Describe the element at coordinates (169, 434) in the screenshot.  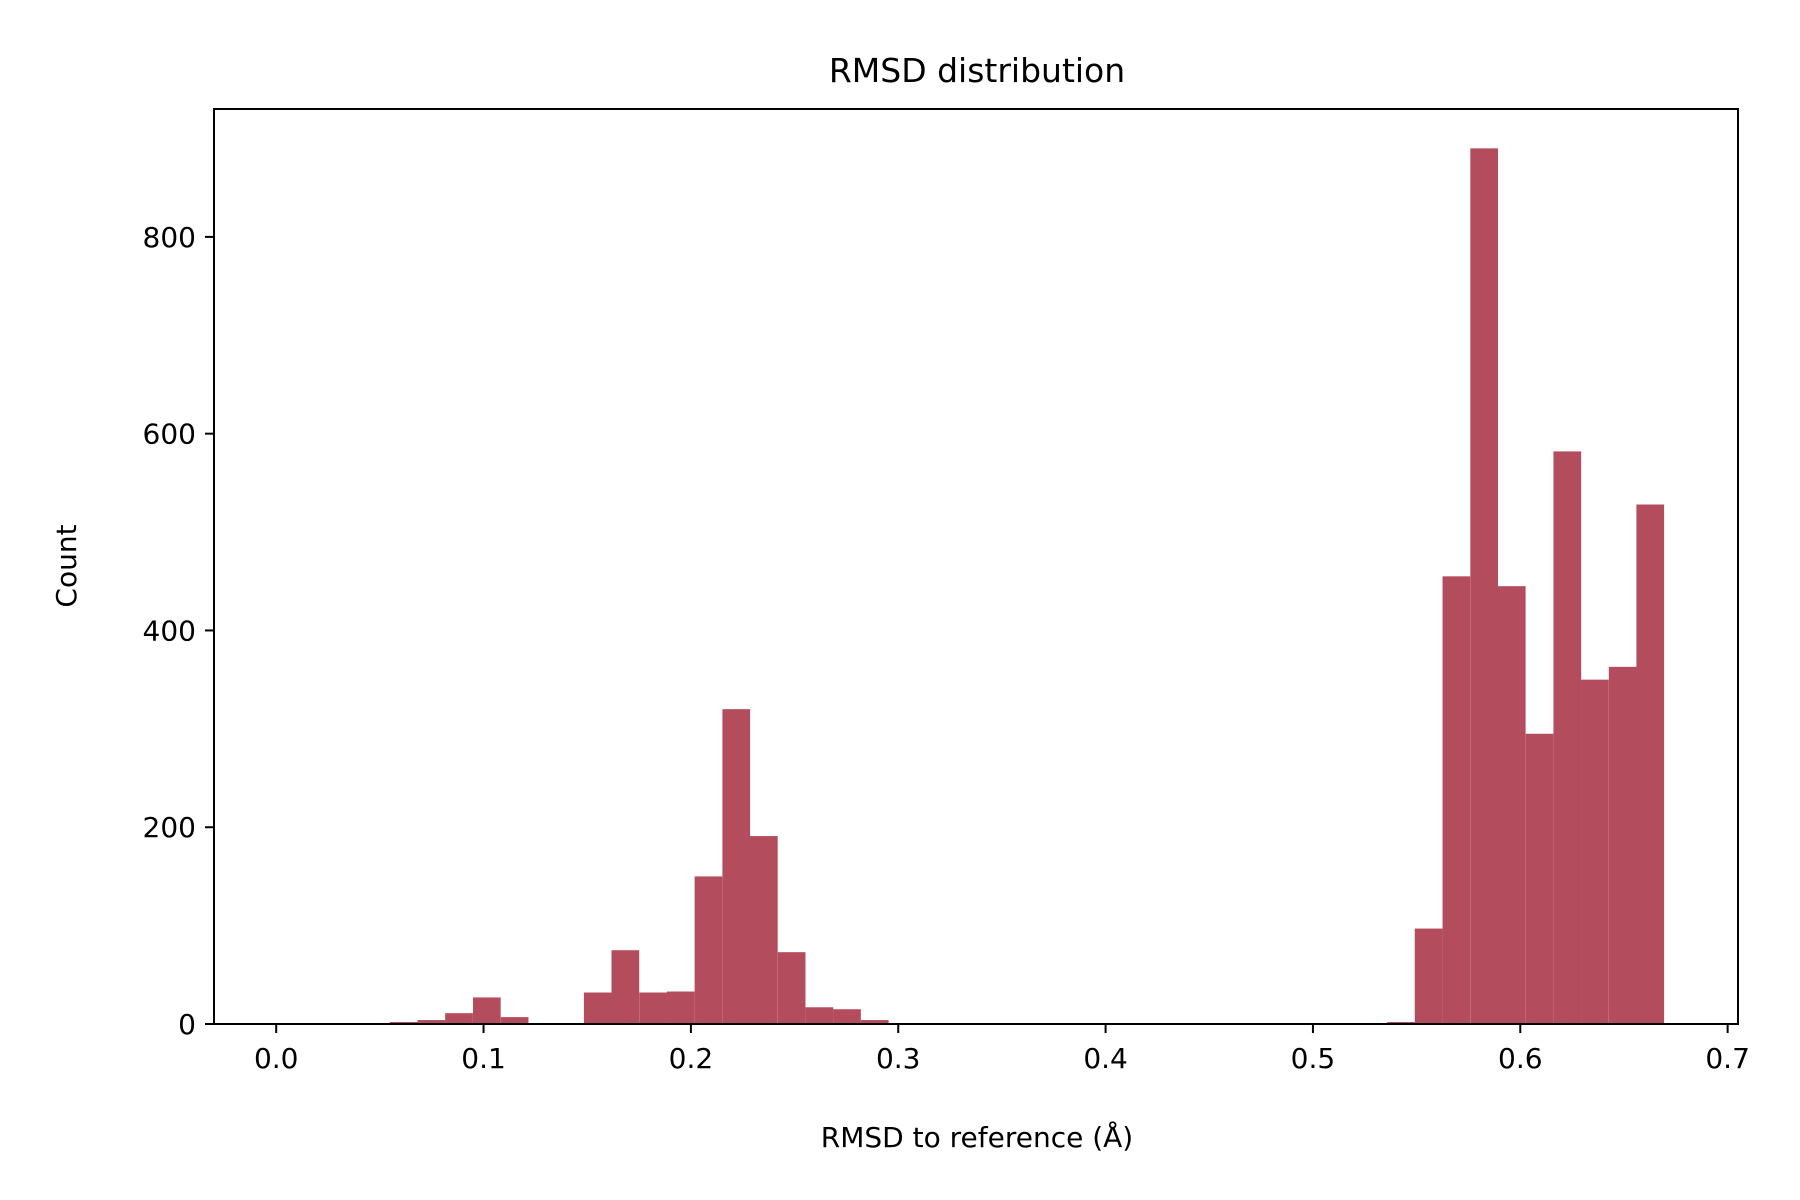
I see `y-tick-label: 600` at that location.